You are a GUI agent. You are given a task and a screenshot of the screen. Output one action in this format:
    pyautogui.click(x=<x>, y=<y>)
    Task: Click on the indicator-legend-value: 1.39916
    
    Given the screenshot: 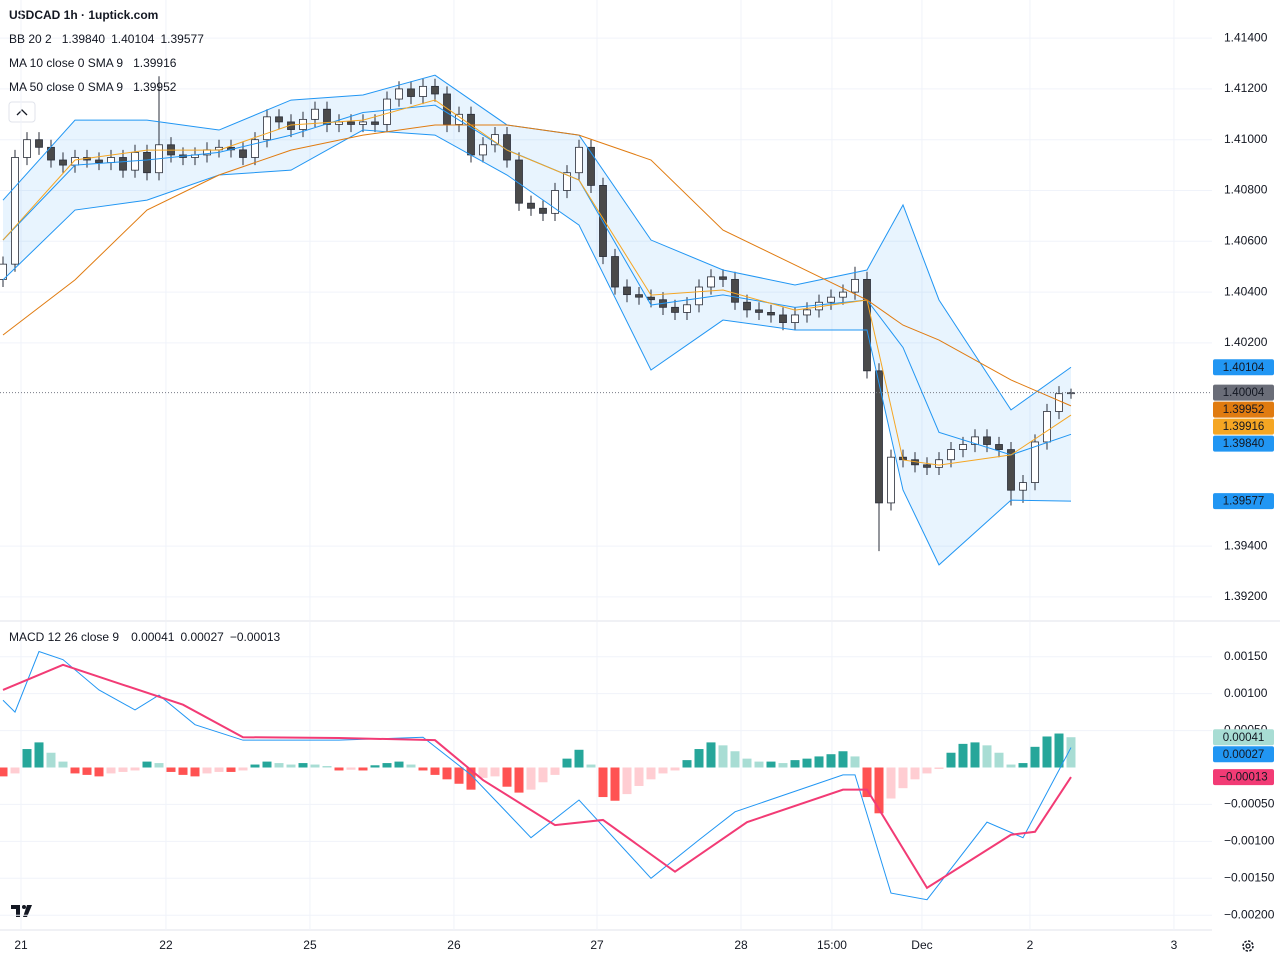 What is the action you would take?
    pyautogui.click(x=155, y=63)
    